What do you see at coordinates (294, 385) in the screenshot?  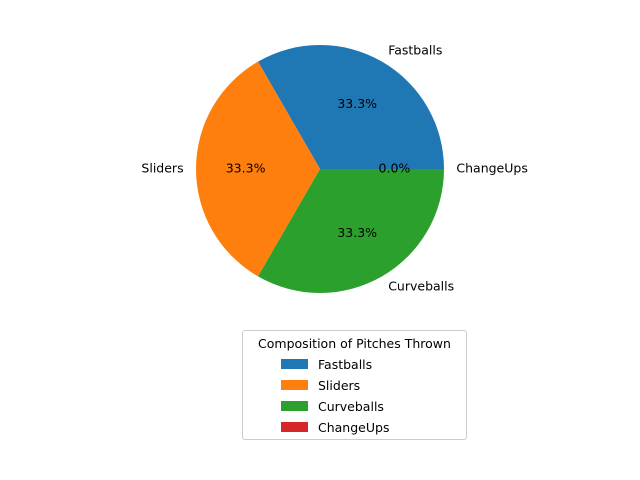 I see `legend-swatch-sliders` at bounding box center [294, 385].